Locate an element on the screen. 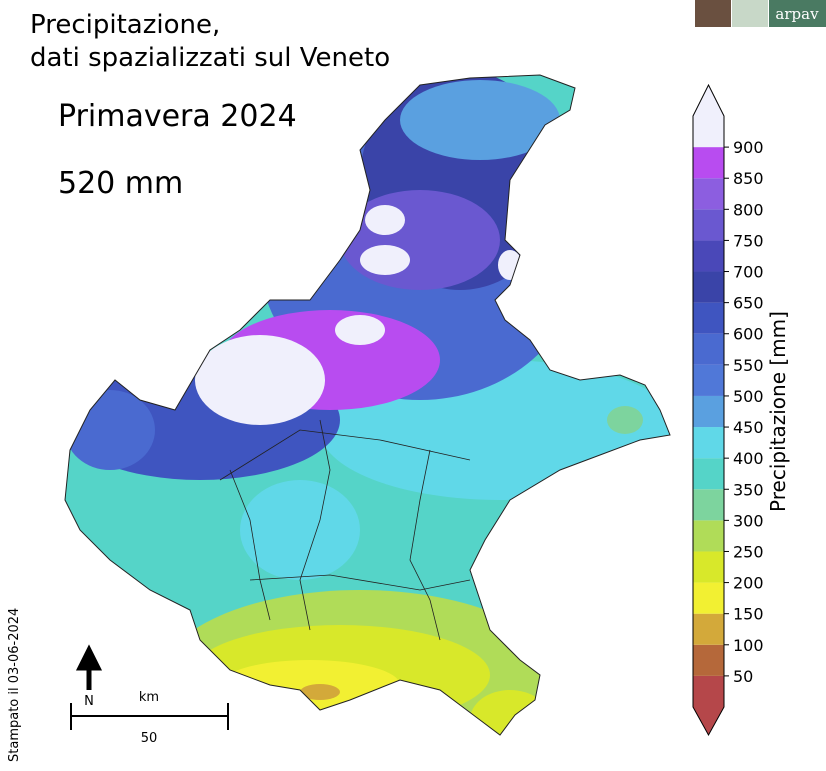 The height and width of the screenshot is (771, 826). logo-text: arpav is located at coordinates (797, 14).